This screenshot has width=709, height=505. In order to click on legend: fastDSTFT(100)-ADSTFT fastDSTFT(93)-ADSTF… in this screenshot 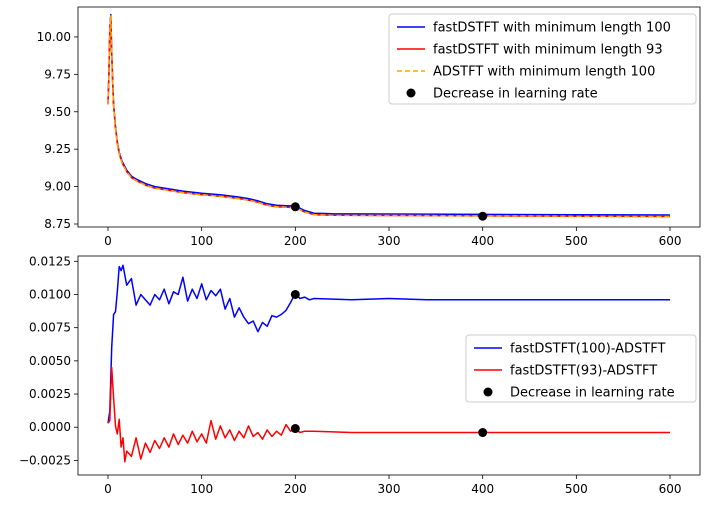, I will do `click(581, 368)`.